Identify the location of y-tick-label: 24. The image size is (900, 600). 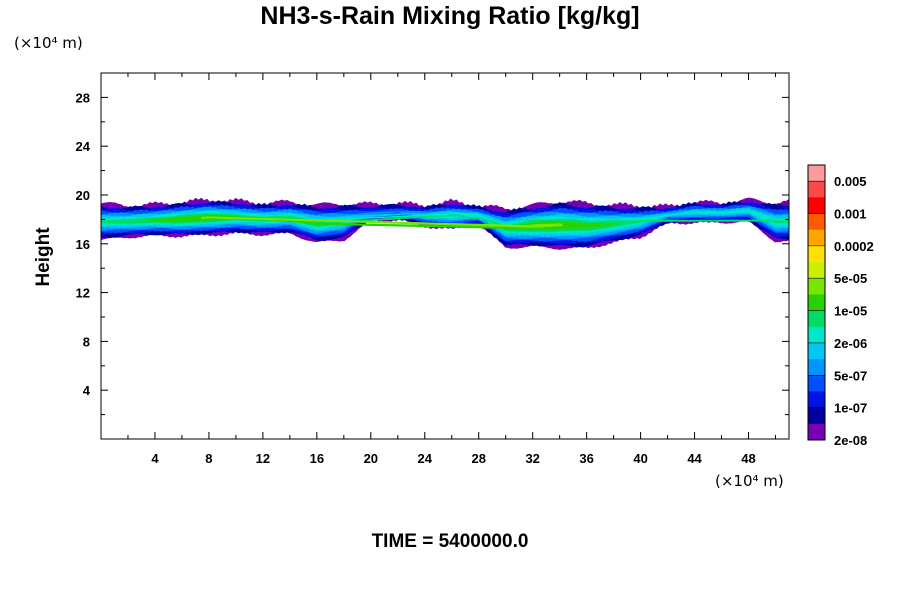
(83, 146).